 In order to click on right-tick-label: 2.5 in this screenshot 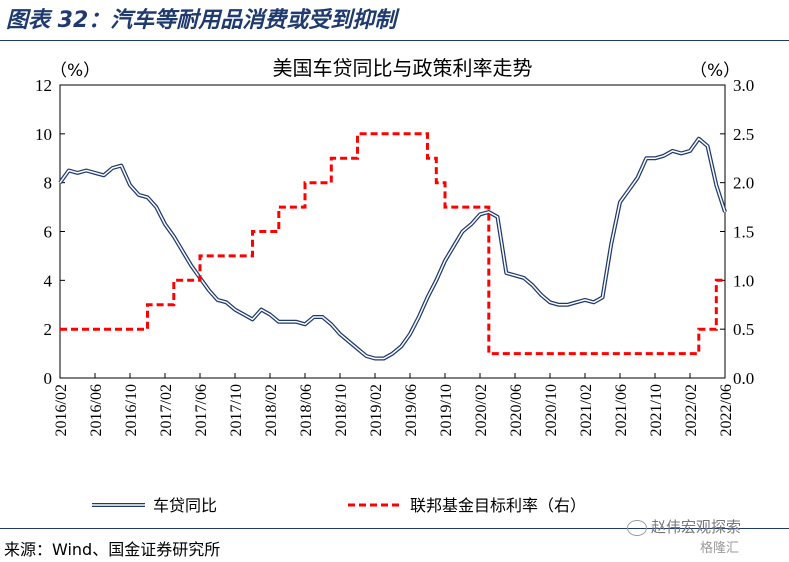, I will do `click(743, 134)`.